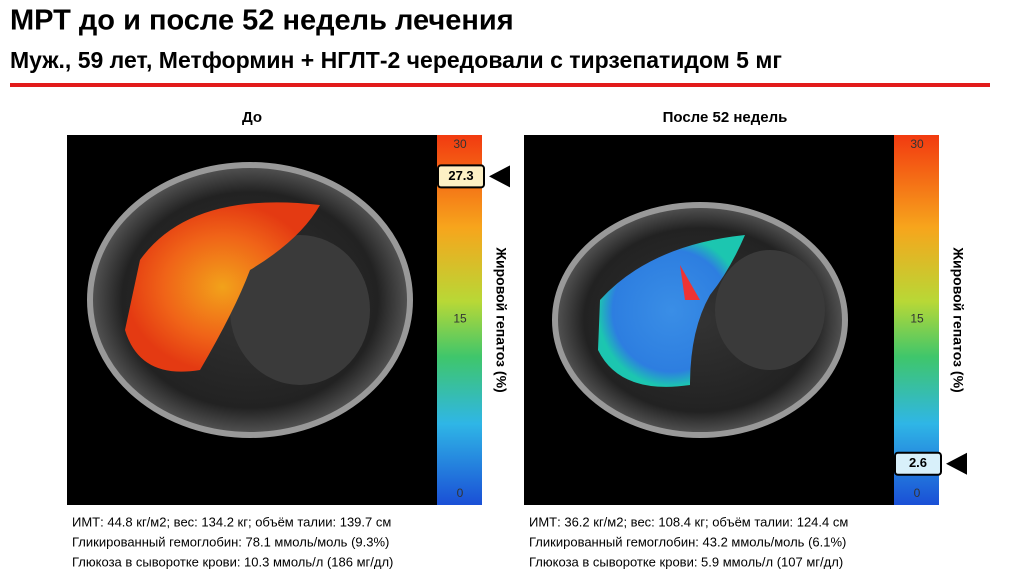 This screenshot has height=578, width=1024. I want to click on vessel, so click(690, 282).